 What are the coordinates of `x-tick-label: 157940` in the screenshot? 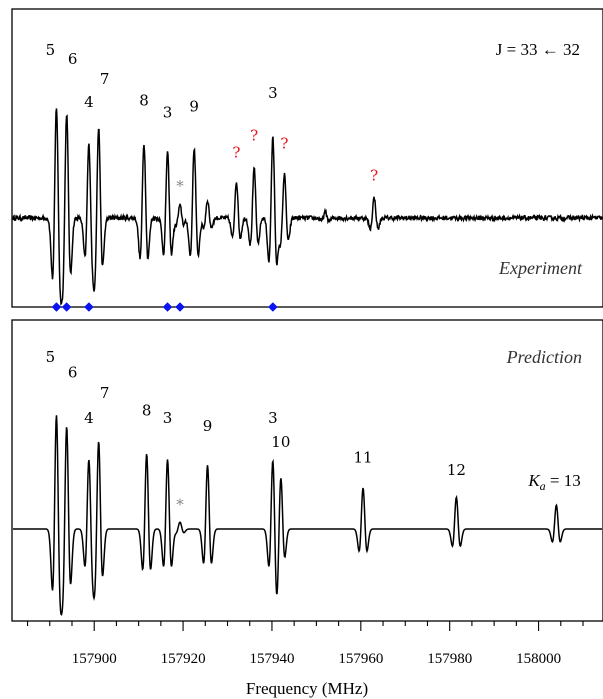 It's located at (271, 659).